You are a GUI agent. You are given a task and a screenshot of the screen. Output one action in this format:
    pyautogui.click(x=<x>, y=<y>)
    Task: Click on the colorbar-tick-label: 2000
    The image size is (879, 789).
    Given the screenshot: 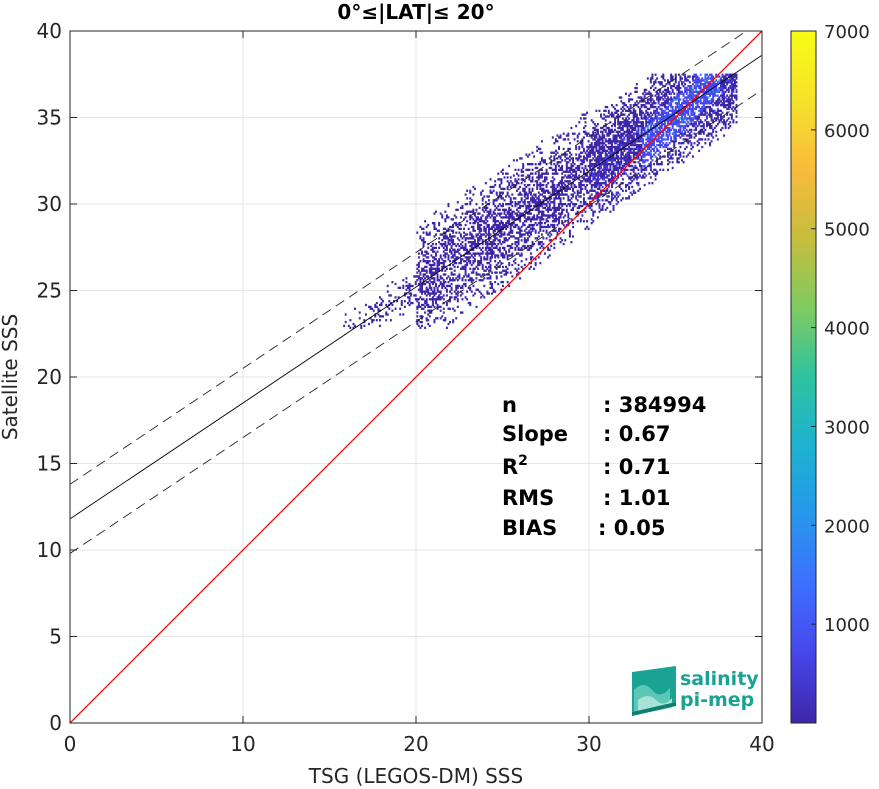 What is the action you would take?
    pyautogui.click(x=847, y=526)
    